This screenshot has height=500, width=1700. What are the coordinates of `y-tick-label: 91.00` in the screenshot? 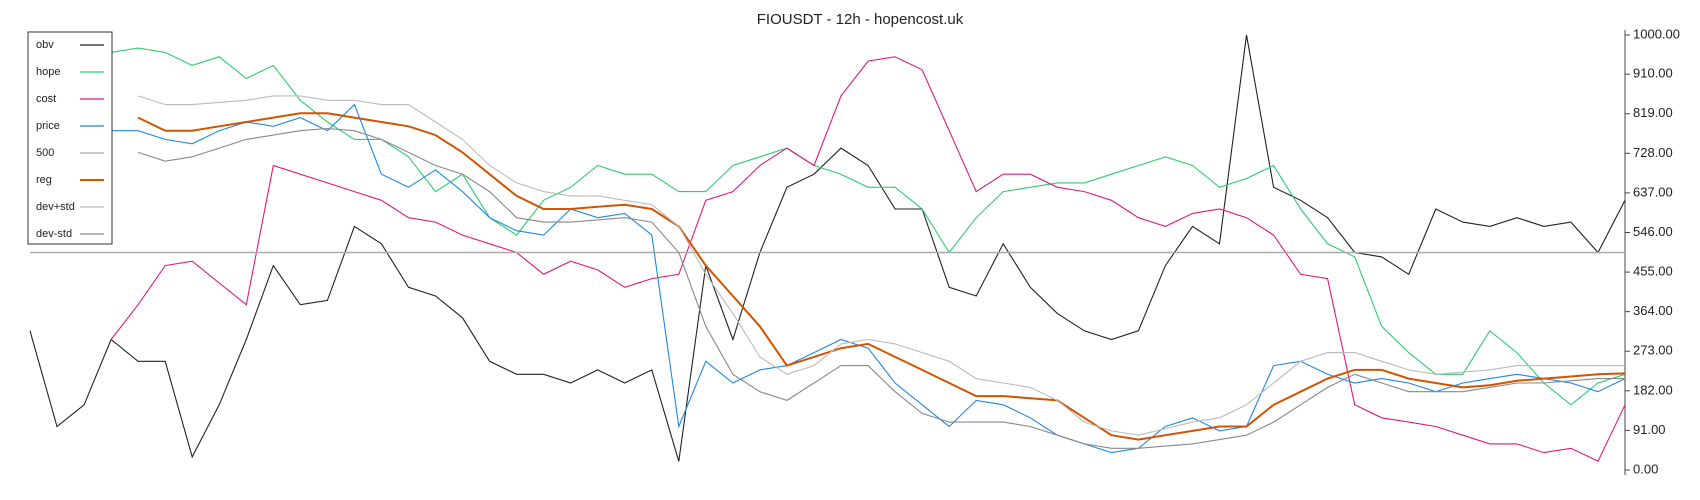 It's located at (1649, 429).